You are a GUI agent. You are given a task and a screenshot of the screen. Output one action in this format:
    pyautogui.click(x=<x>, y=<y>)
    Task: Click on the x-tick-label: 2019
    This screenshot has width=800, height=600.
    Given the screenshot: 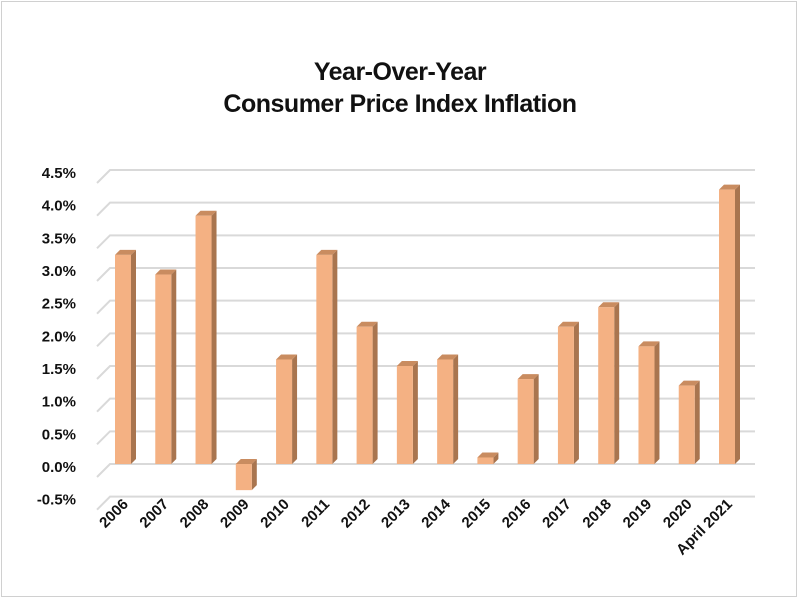 What is the action you would take?
    pyautogui.click(x=638, y=514)
    